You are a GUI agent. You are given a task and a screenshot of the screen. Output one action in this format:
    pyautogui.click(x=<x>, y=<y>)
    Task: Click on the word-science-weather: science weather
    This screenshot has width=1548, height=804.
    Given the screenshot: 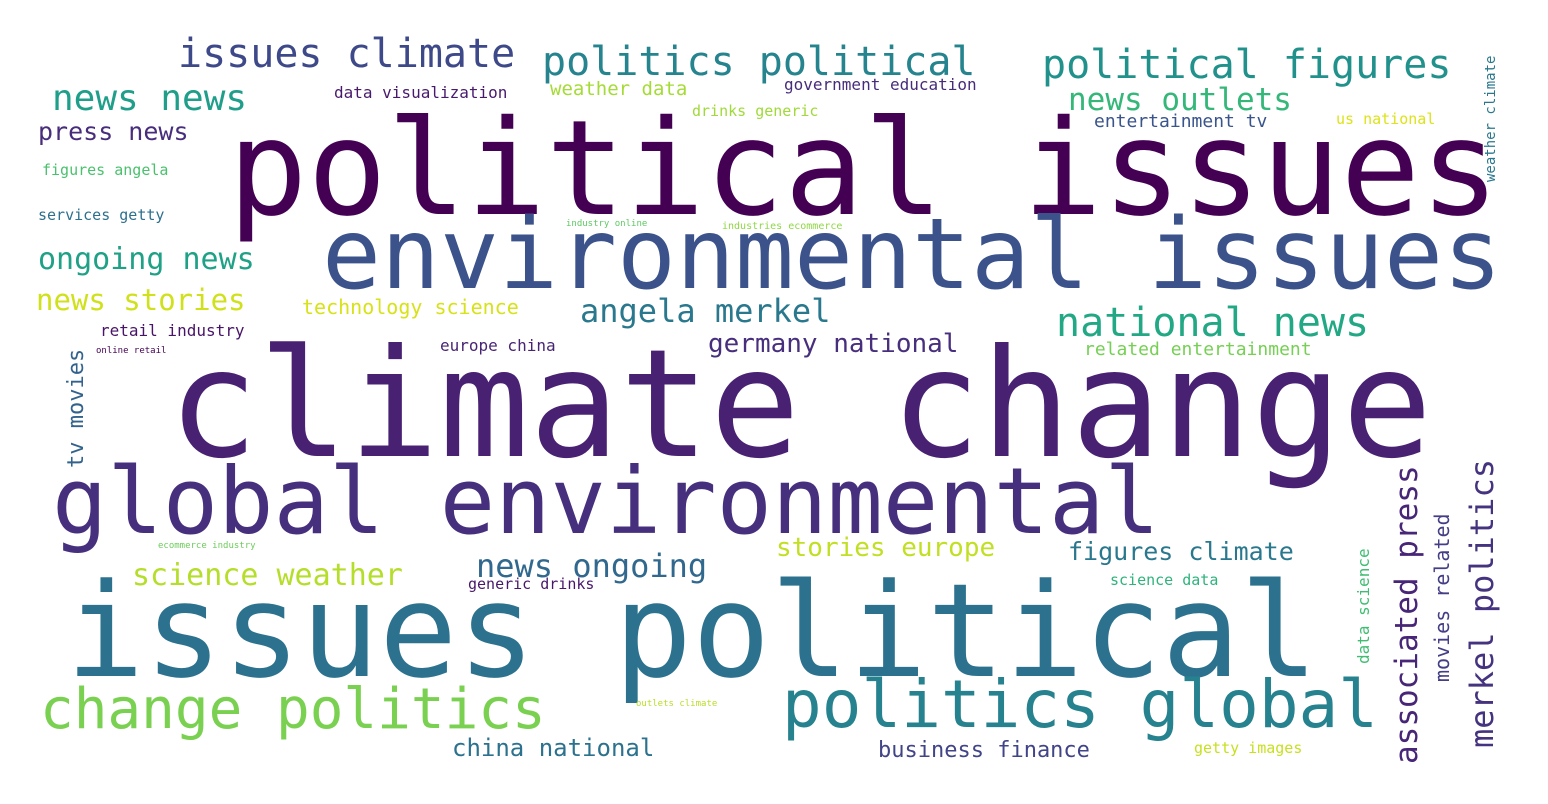 What is the action you would take?
    pyautogui.click(x=267, y=575)
    